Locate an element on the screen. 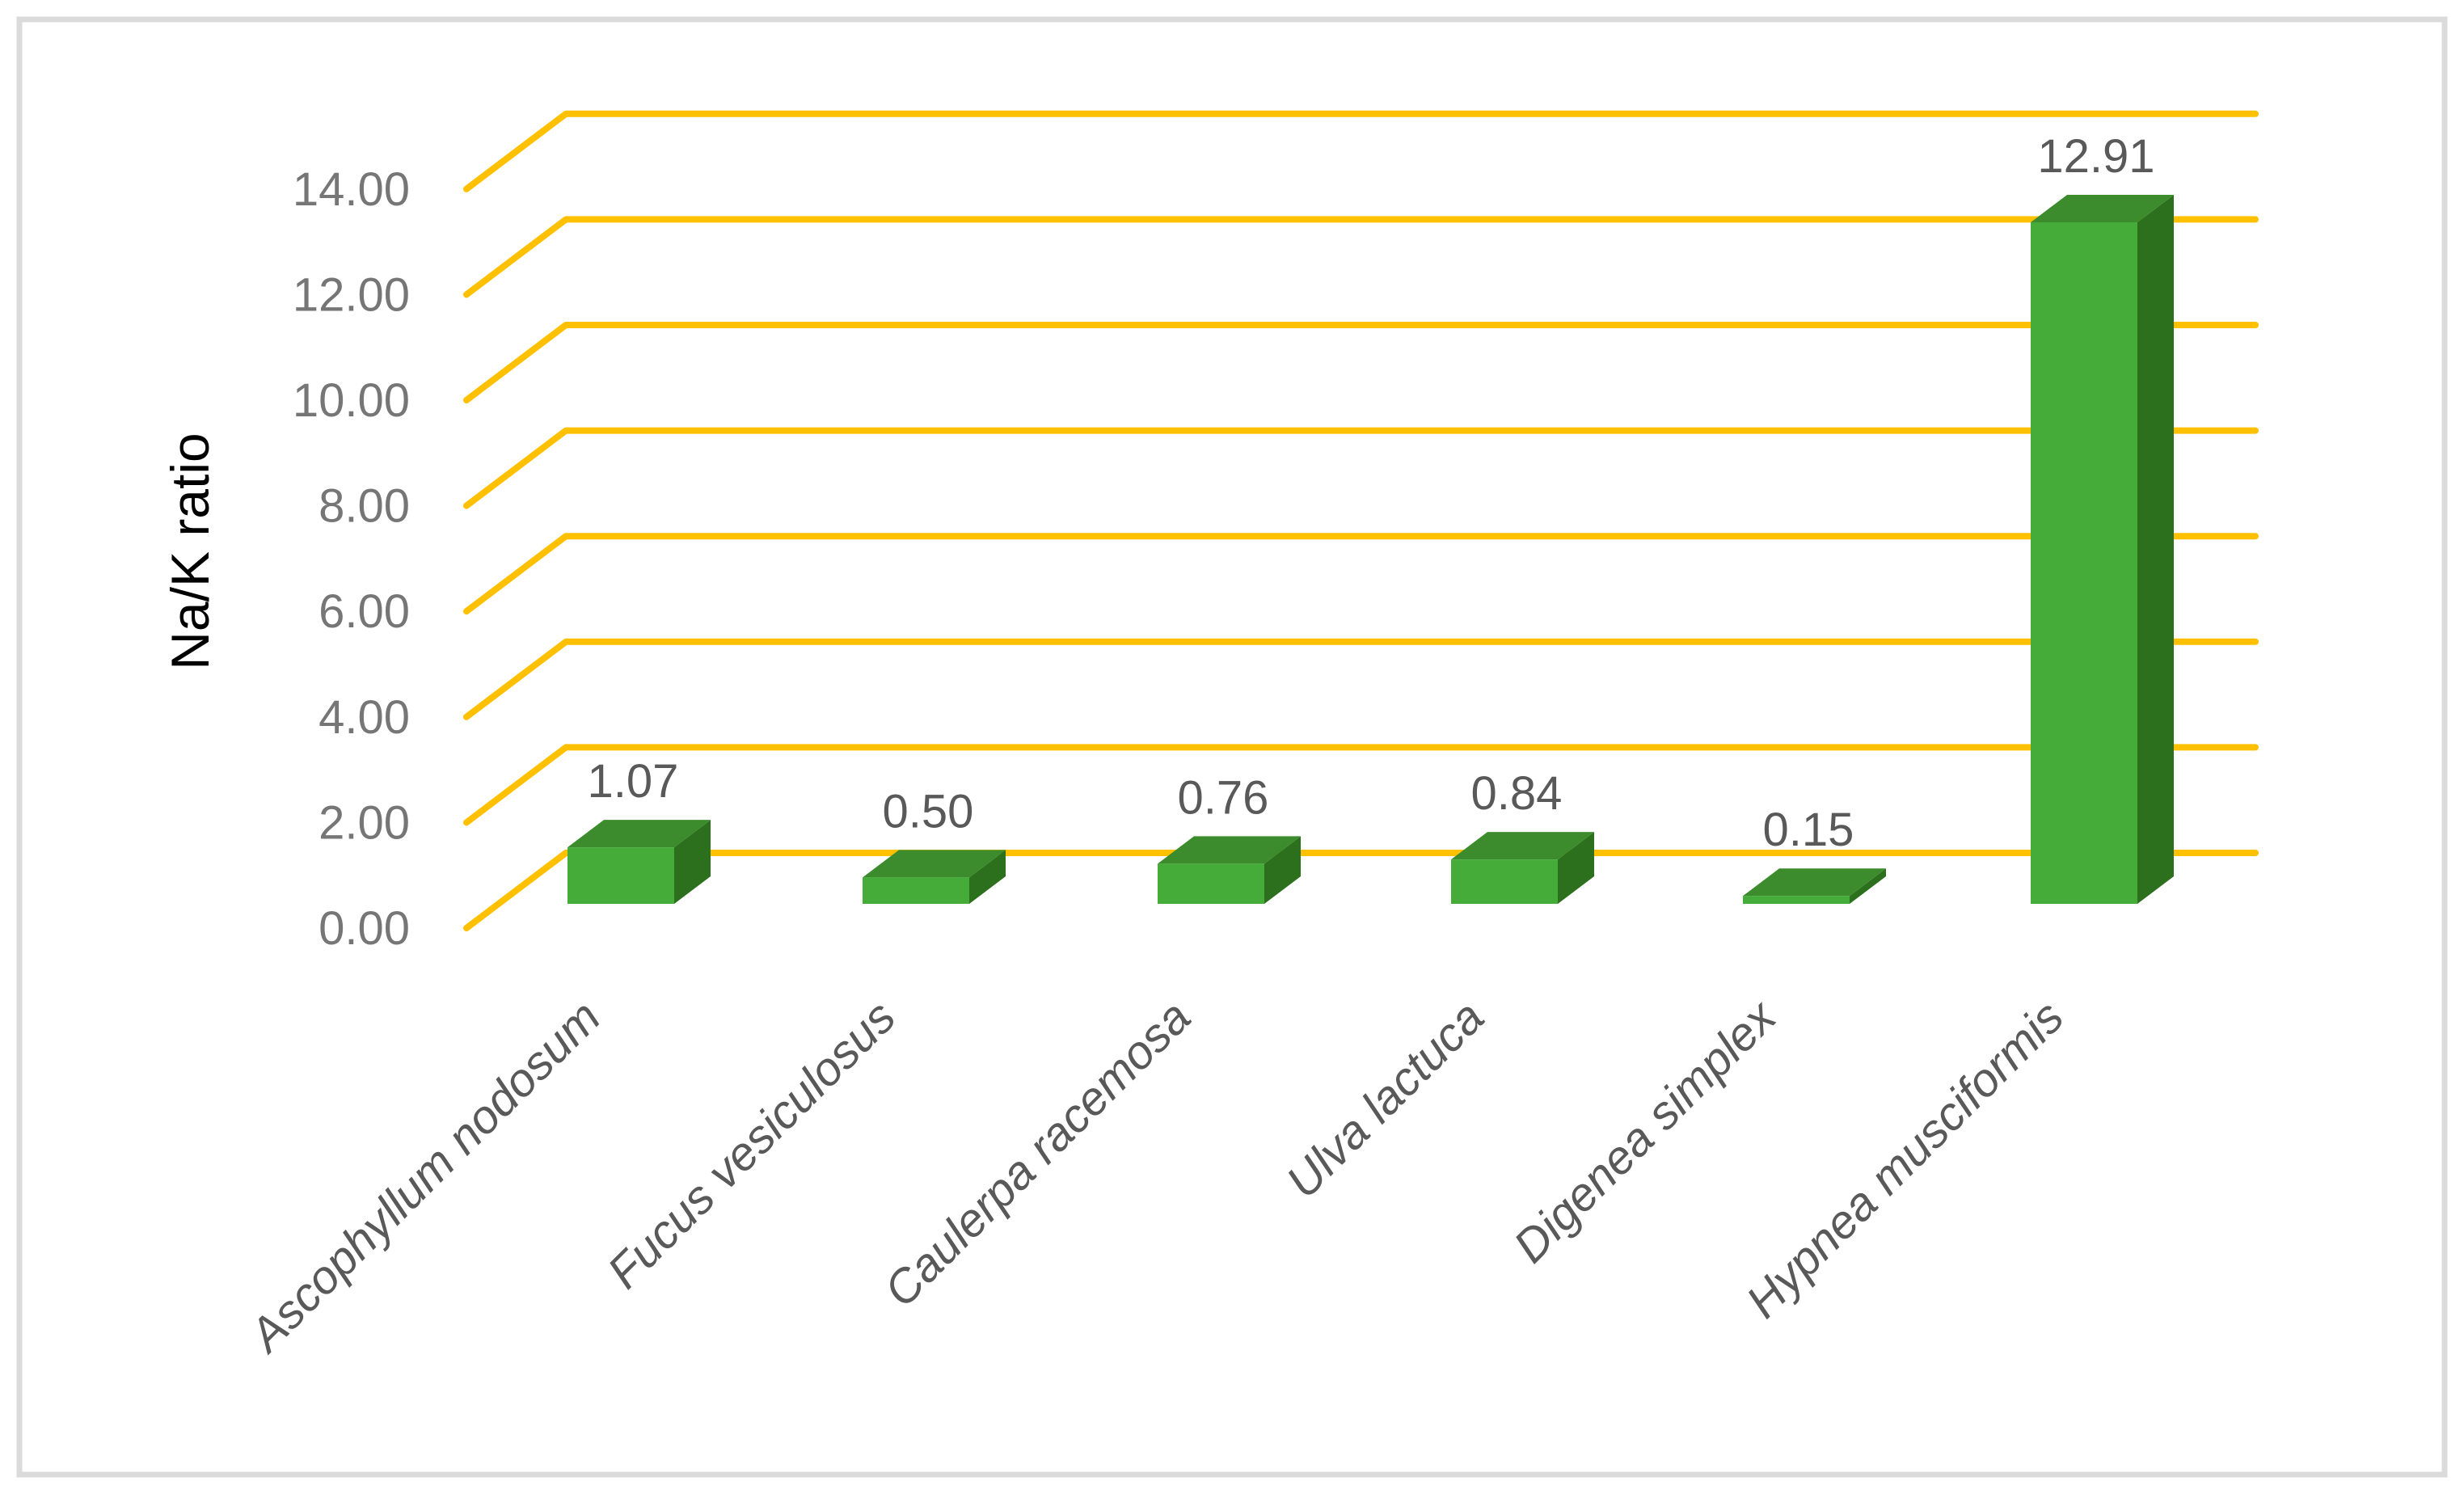 The width and height of the screenshot is (2464, 1494). bar-fucus-vesiculosus is located at coordinates (935, 877).